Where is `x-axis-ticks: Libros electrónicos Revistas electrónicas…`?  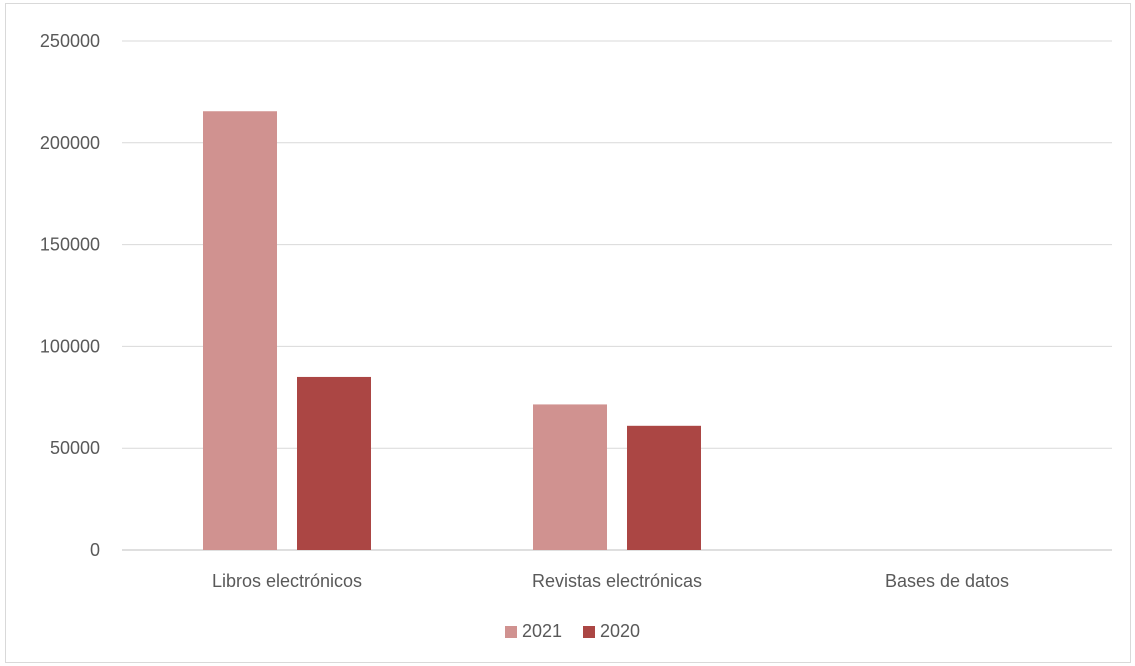
x-axis-ticks: Libros electrónicos Revistas electrónicas… is located at coordinates (610, 581).